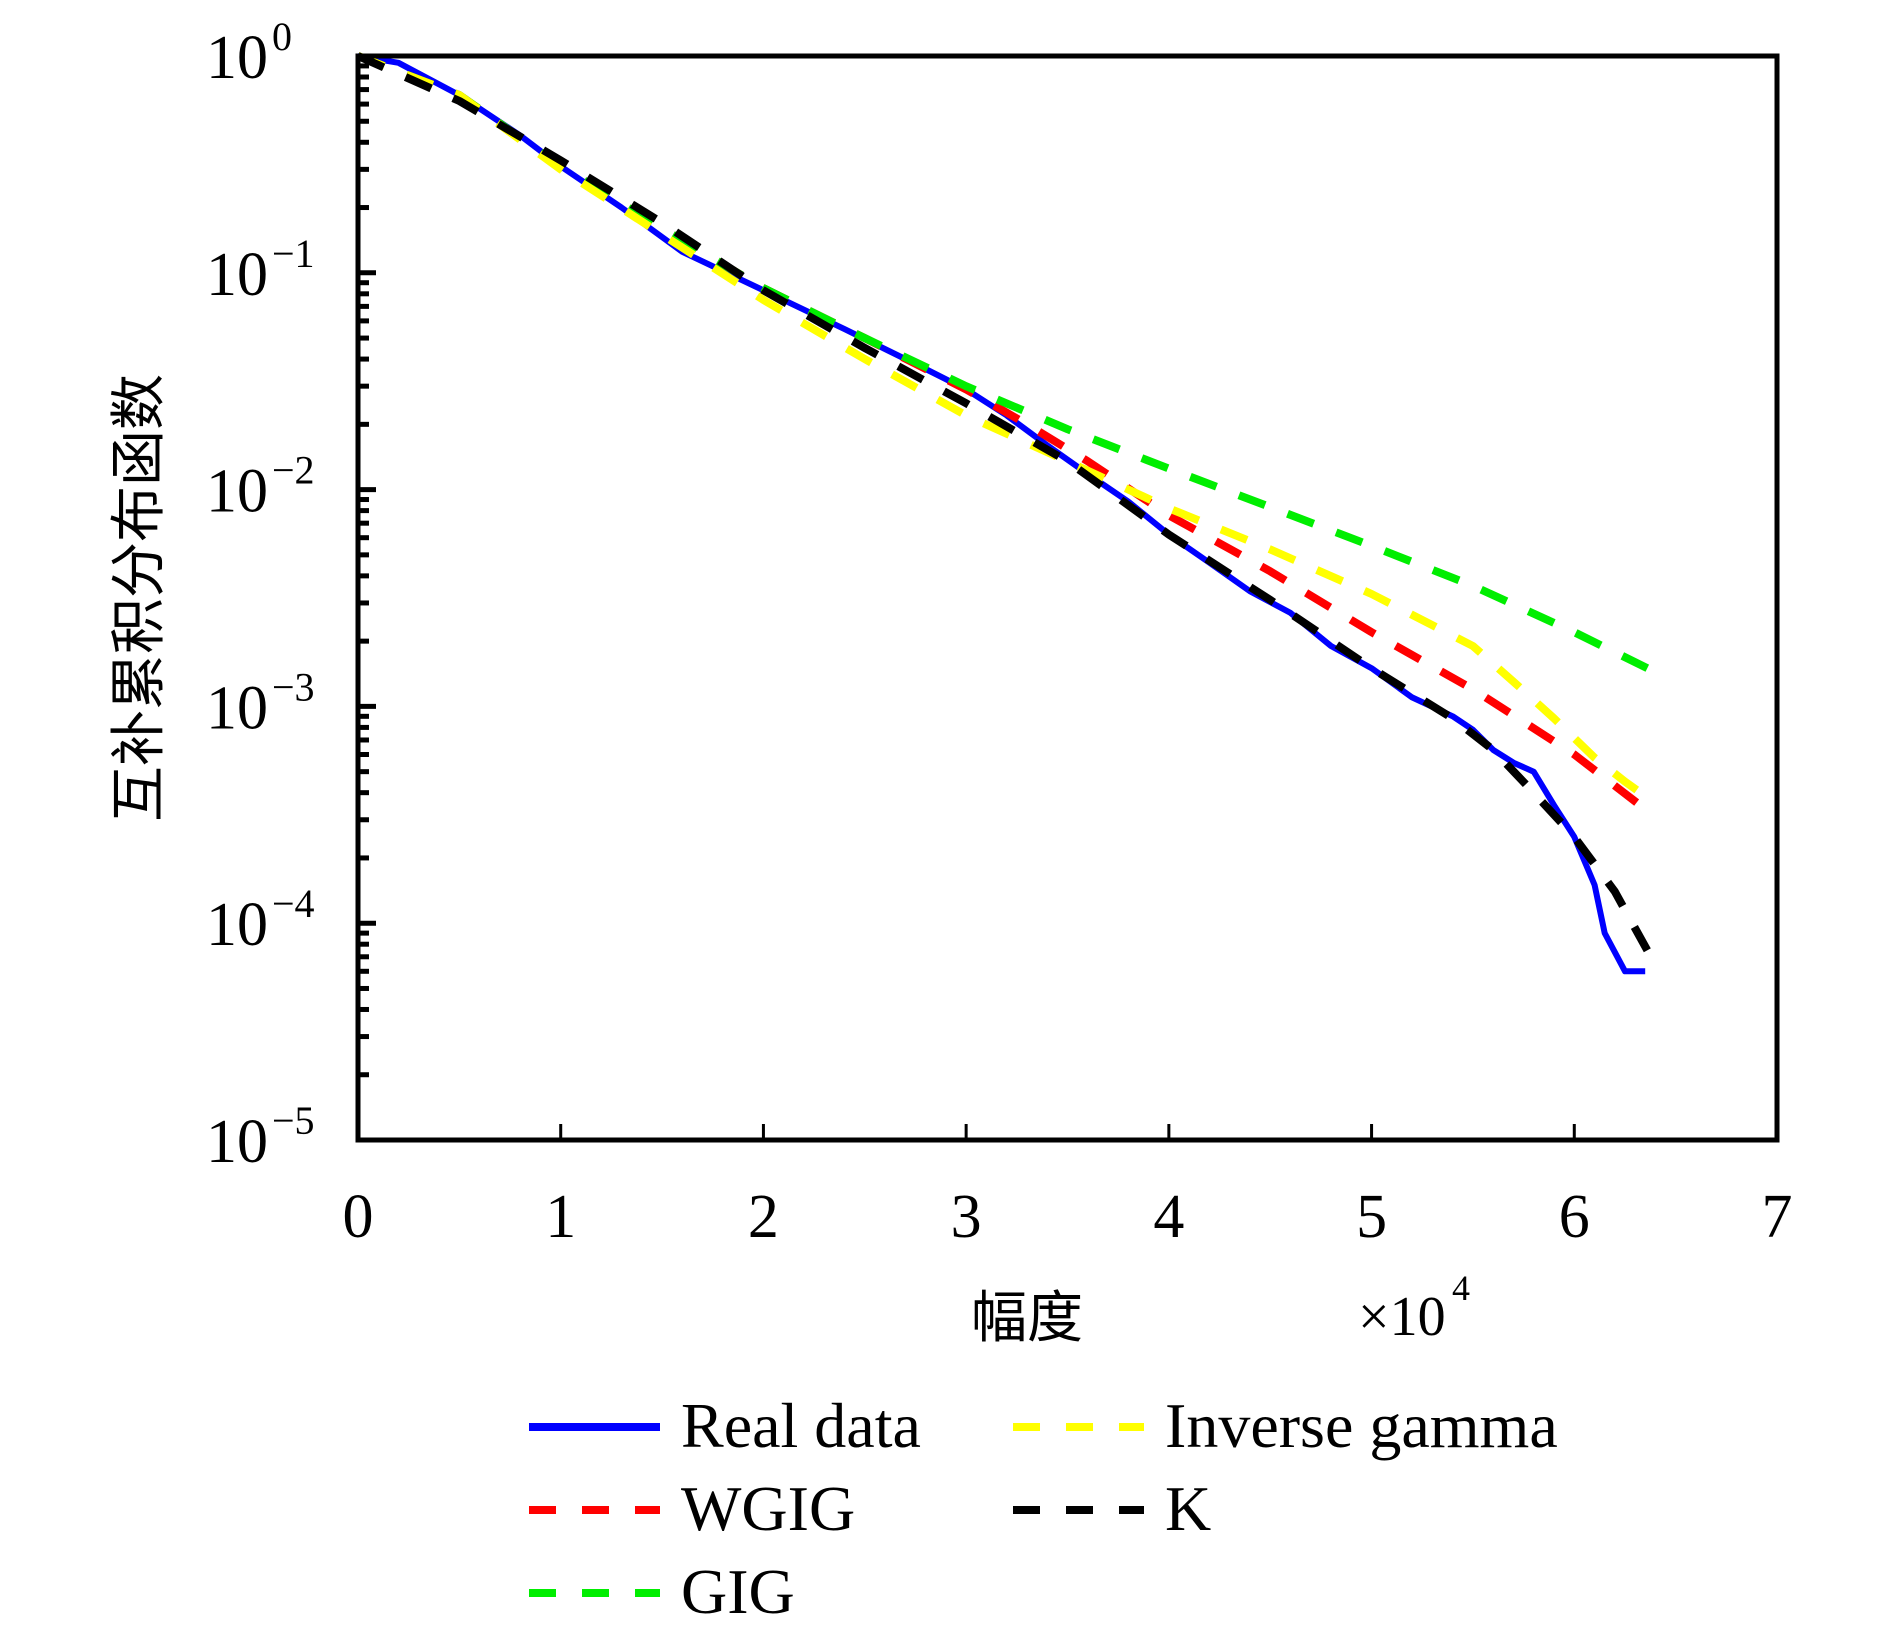 This screenshot has height=1632, width=1890. Describe the element at coordinates (1371, 1217) in the screenshot. I see `x-tick-label: 5` at that location.